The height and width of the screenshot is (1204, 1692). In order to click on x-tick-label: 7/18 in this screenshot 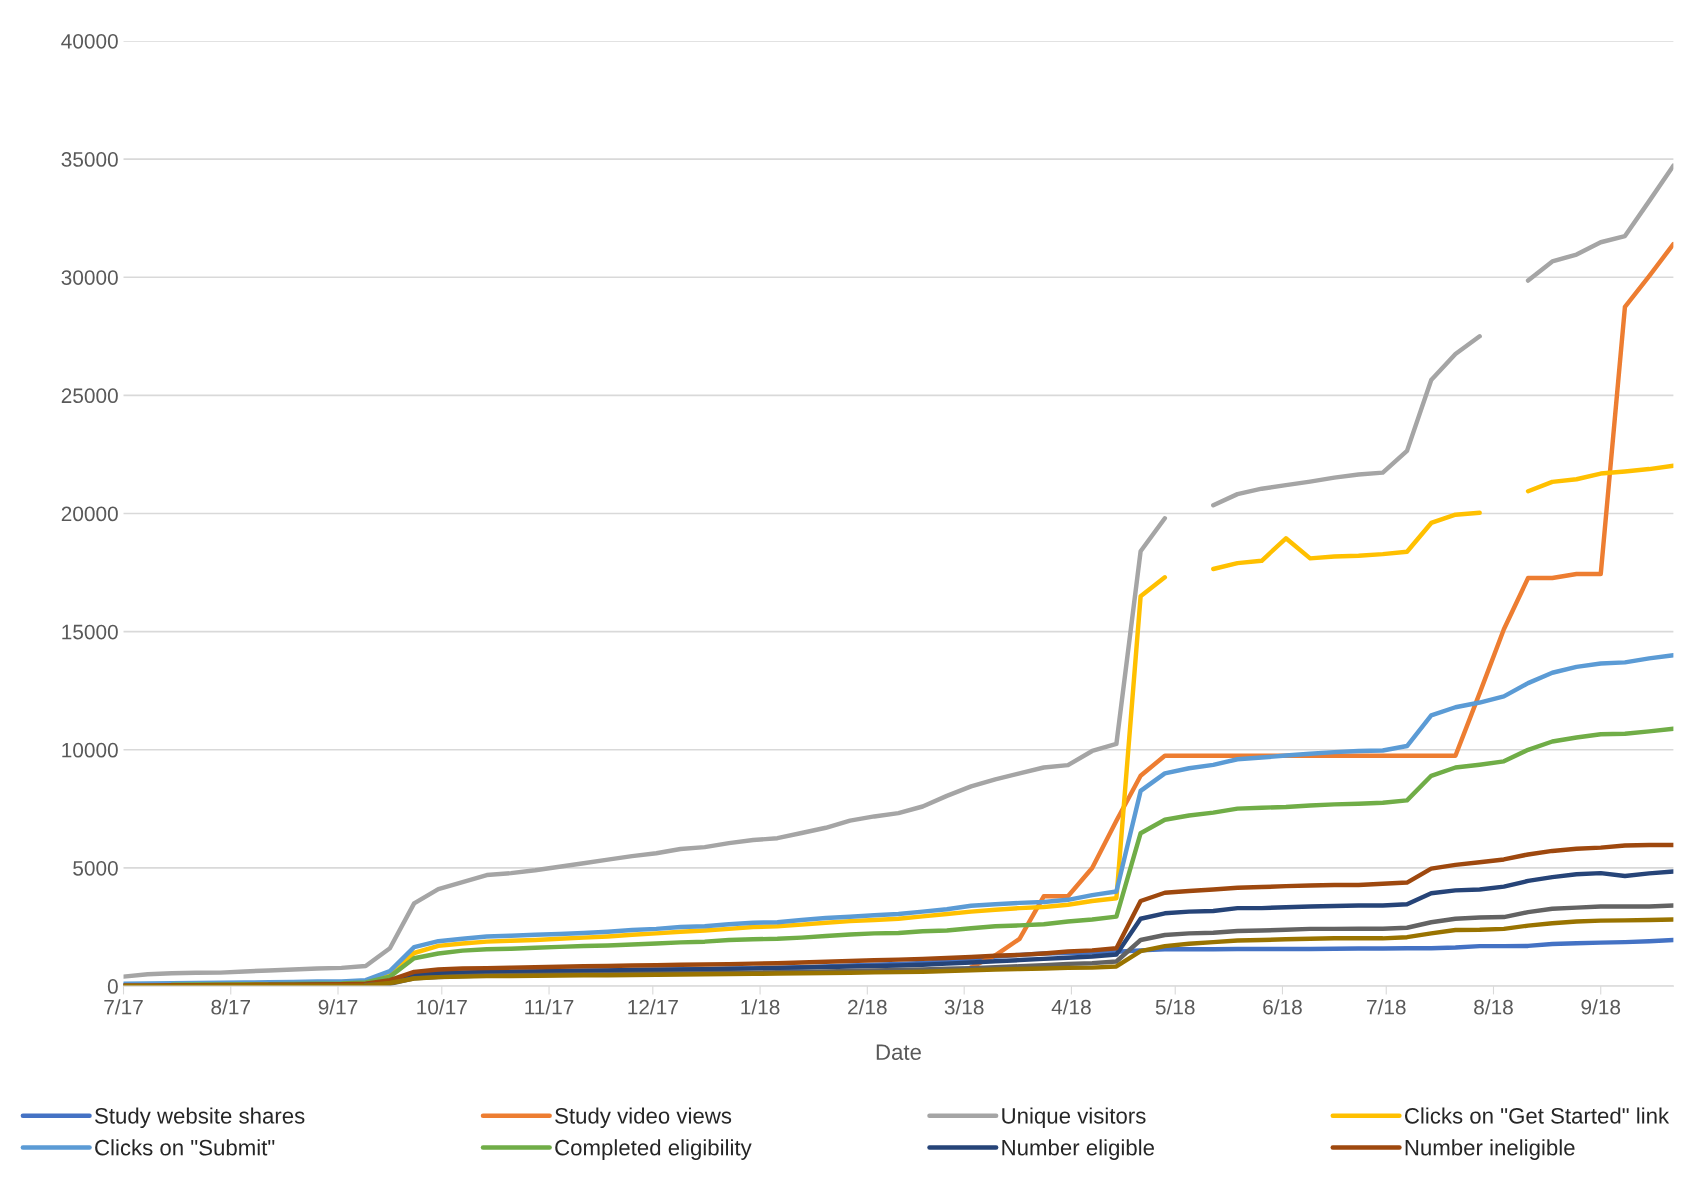, I will do `click(1386, 1007)`.